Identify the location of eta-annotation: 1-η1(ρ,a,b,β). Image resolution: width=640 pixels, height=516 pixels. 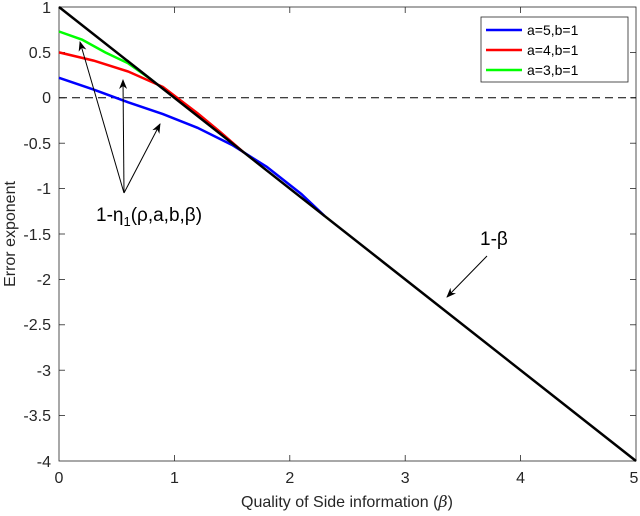
(149, 217).